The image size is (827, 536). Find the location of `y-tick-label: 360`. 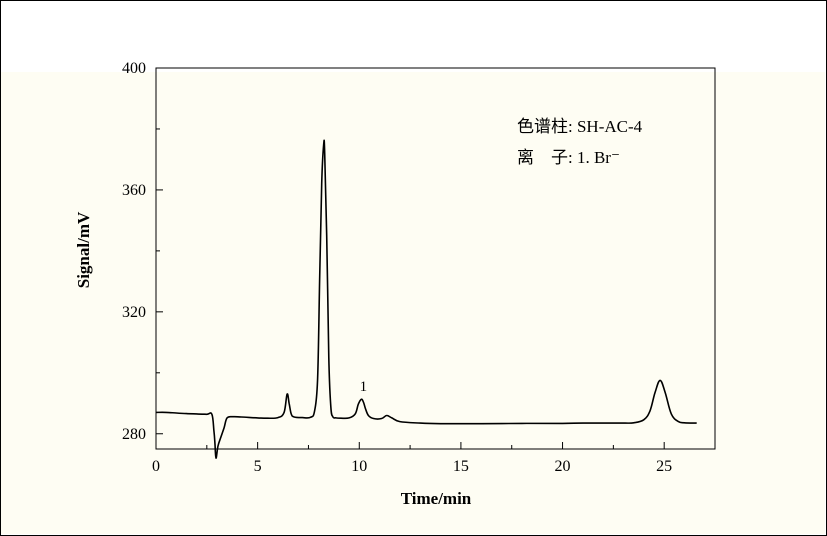

y-tick-label: 360 is located at coordinates (134, 190).